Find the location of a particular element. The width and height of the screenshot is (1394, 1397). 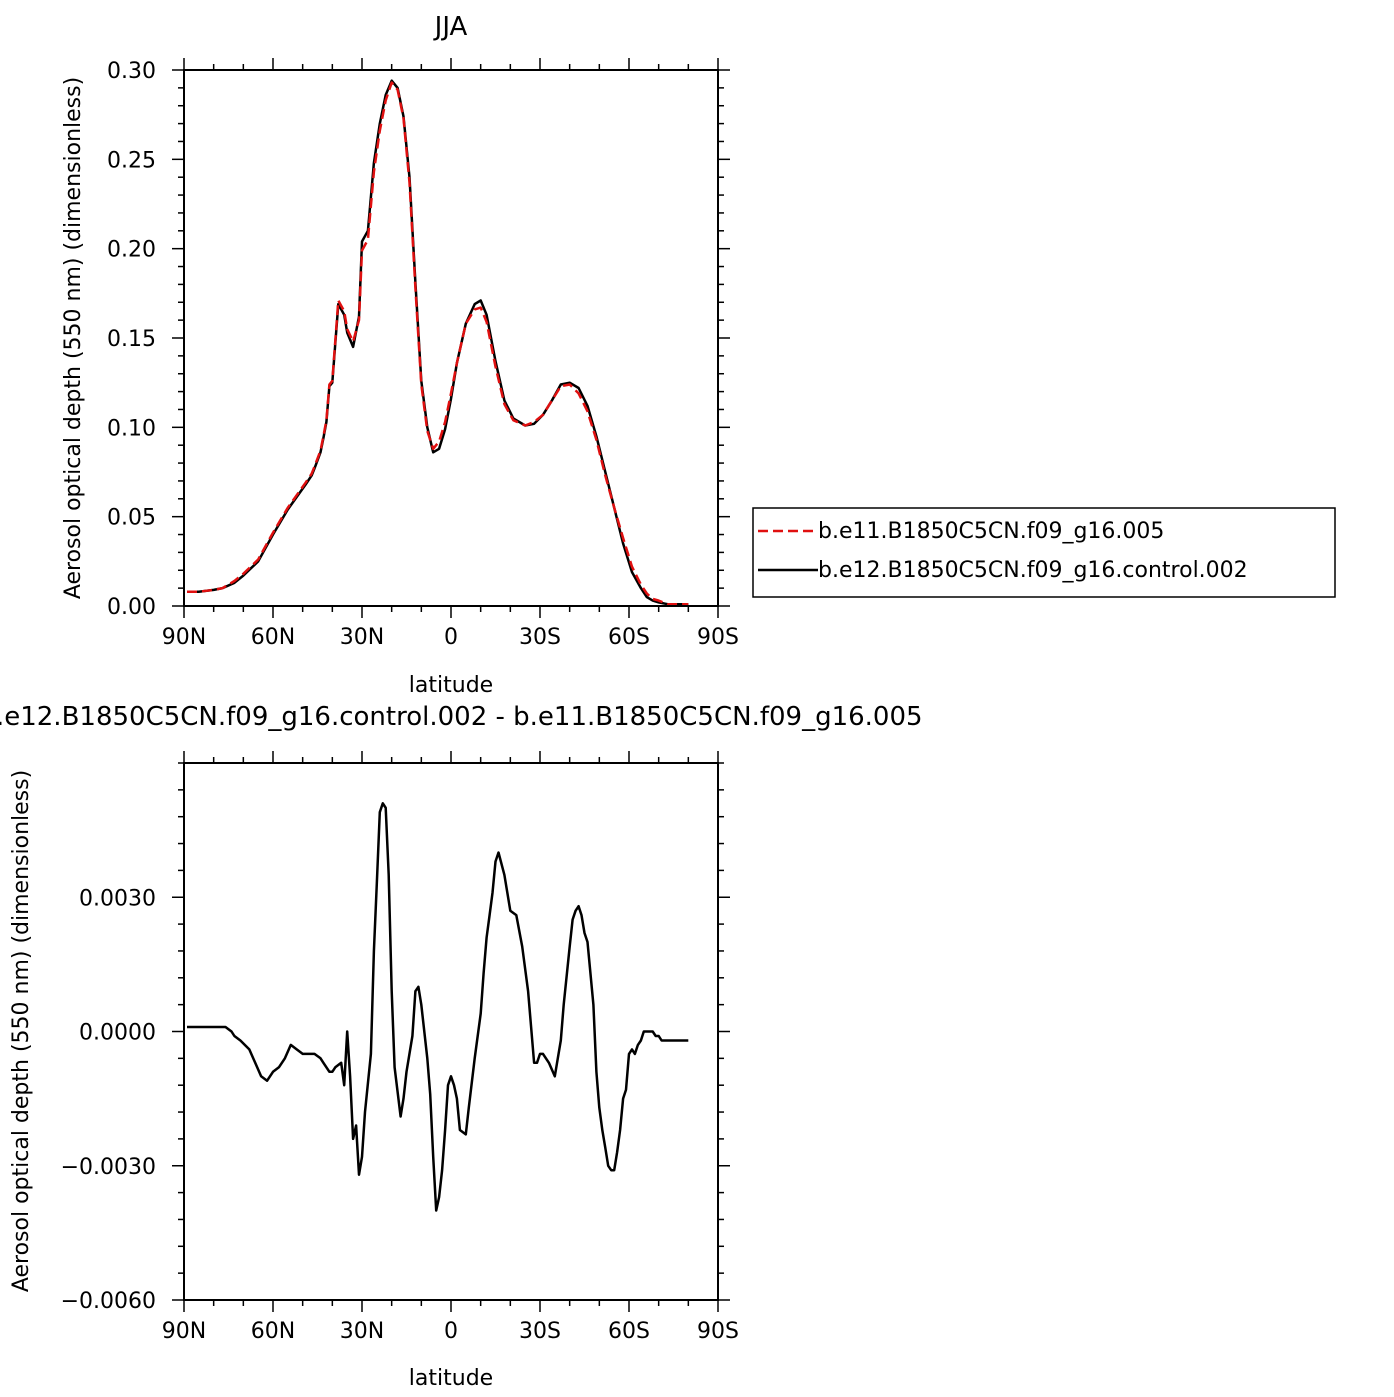

top-chart-title: JJA is located at coordinates (450, 27).